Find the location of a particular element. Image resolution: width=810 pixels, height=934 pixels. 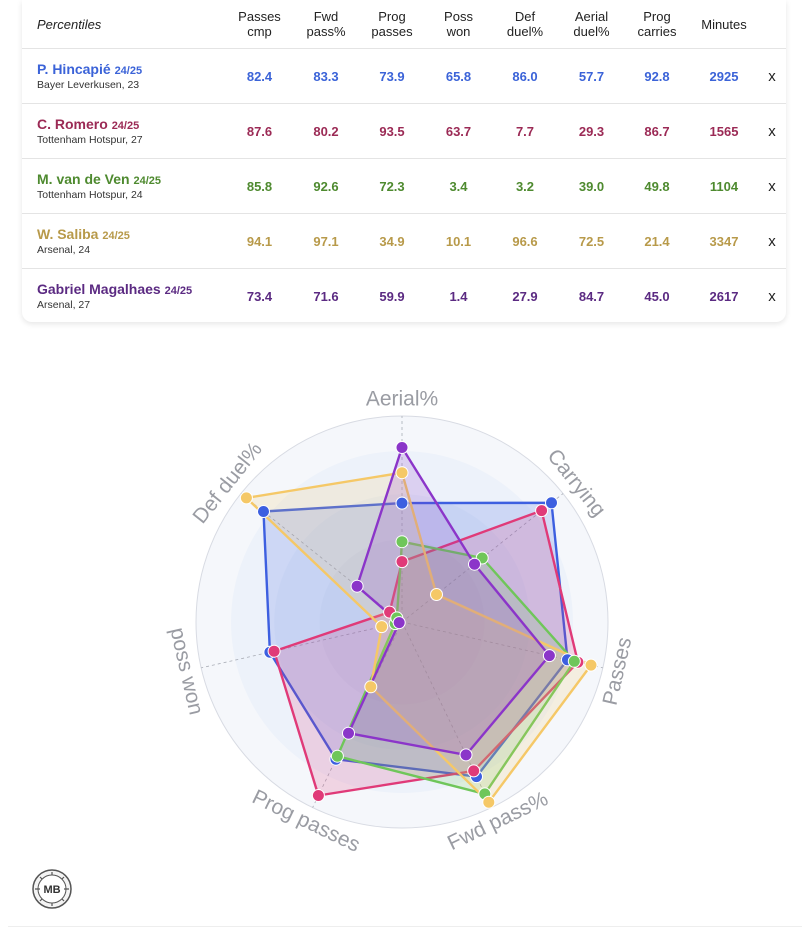

col-header-prog-passes: Prog passes is located at coordinates (392, 24).